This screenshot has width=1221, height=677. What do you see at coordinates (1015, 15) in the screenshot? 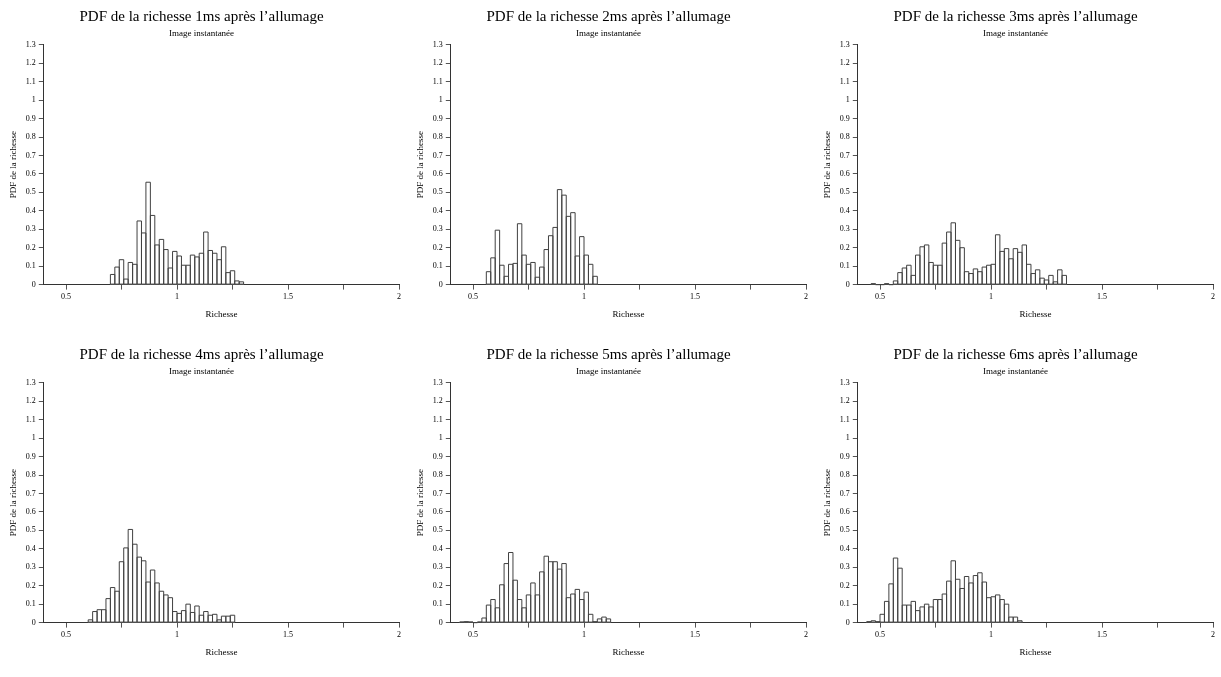
I see `chart-title: PDF de la richesse 3ms après l’allumage` at bounding box center [1015, 15].